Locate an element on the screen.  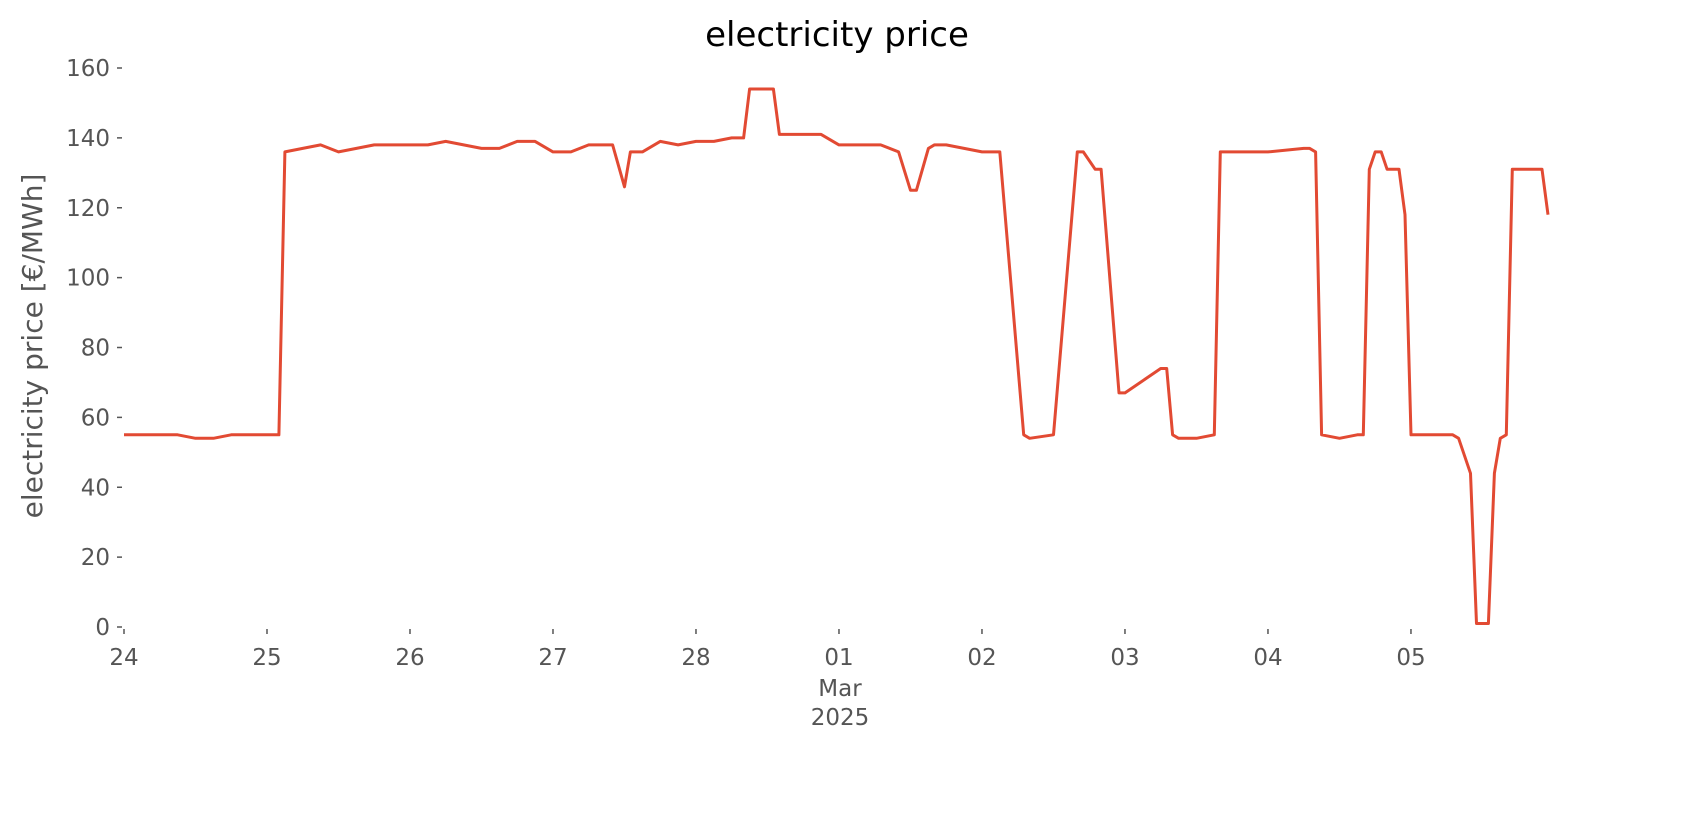
x-tick-label: 02 is located at coordinates (981, 658).